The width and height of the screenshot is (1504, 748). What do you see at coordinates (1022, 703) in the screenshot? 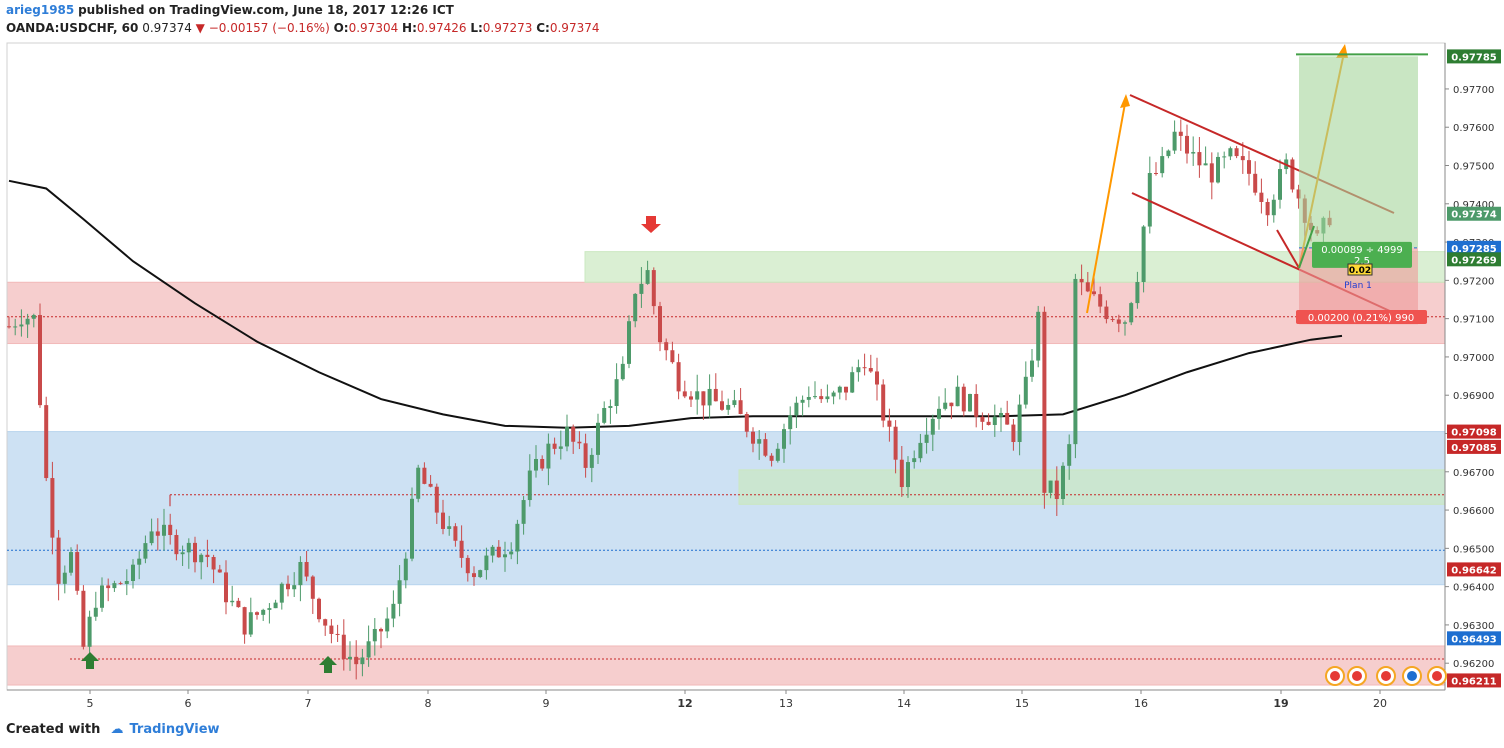
I see `x-tick-label: 15` at bounding box center [1022, 703].